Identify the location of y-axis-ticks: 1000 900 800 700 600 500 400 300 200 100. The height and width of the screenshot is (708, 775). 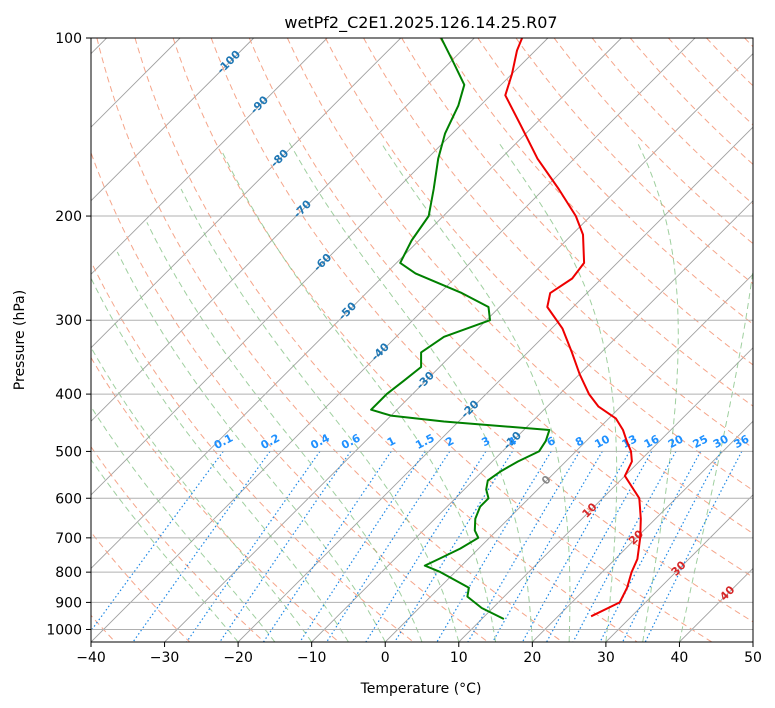
(68, 334).